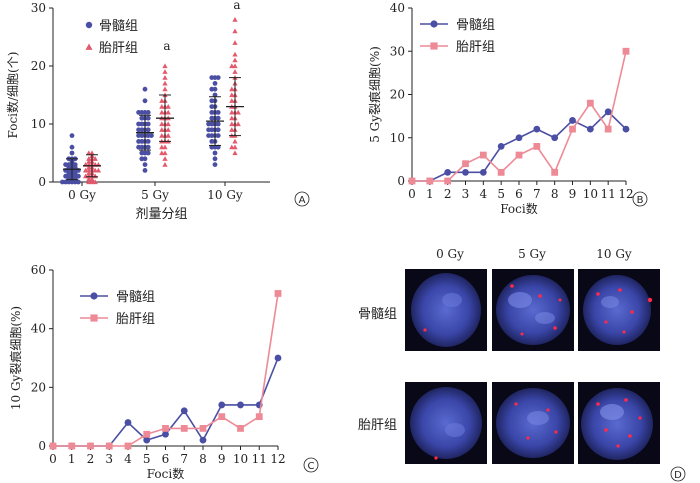  Describe the element at coordinates (203, 459) in the screenshot. I see `x-tick-label: 8` at that location.